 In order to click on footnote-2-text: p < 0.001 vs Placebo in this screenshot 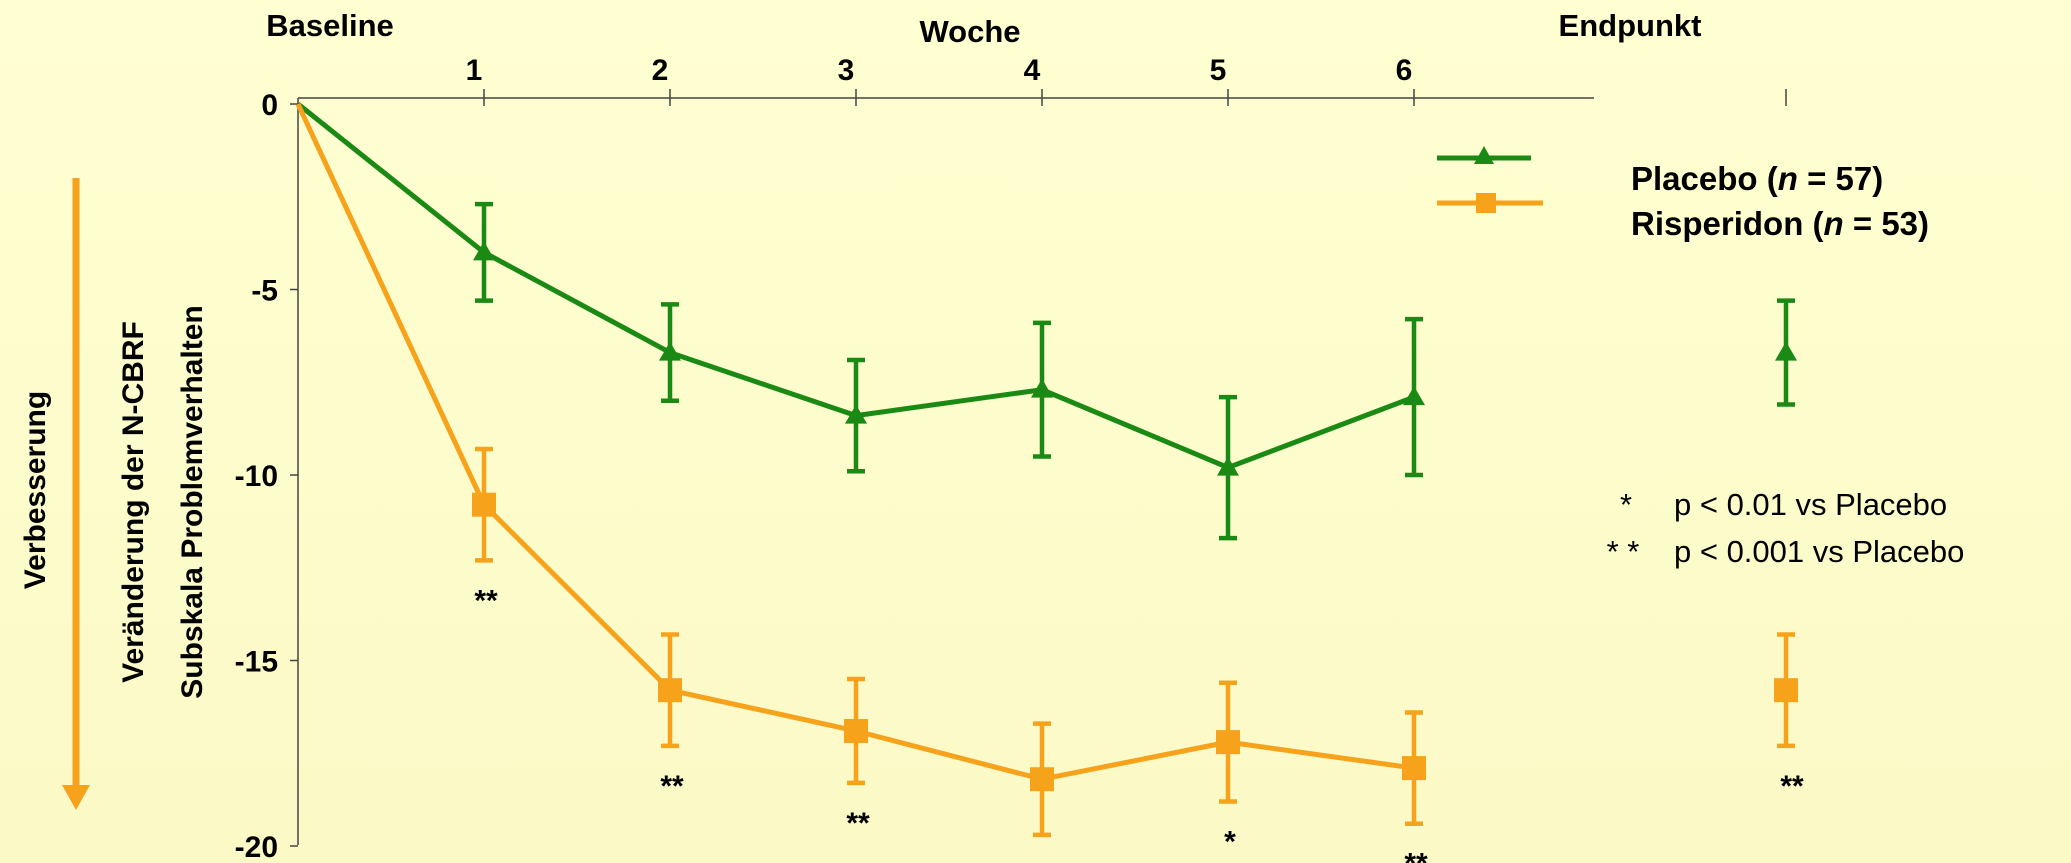, I will do `click(1819, 551)`.